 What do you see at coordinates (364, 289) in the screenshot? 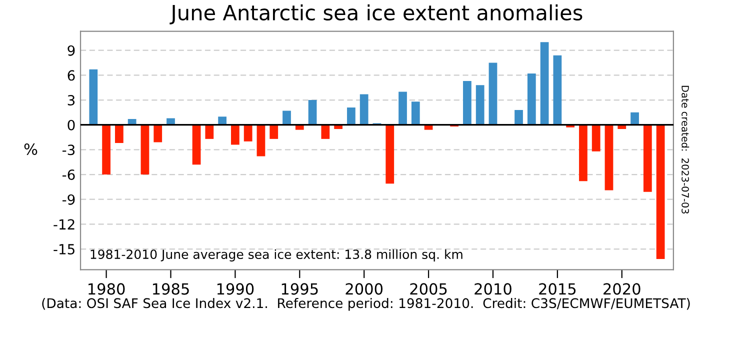
I see `x-tick-label: 2000` at bounding box center [364, 289].